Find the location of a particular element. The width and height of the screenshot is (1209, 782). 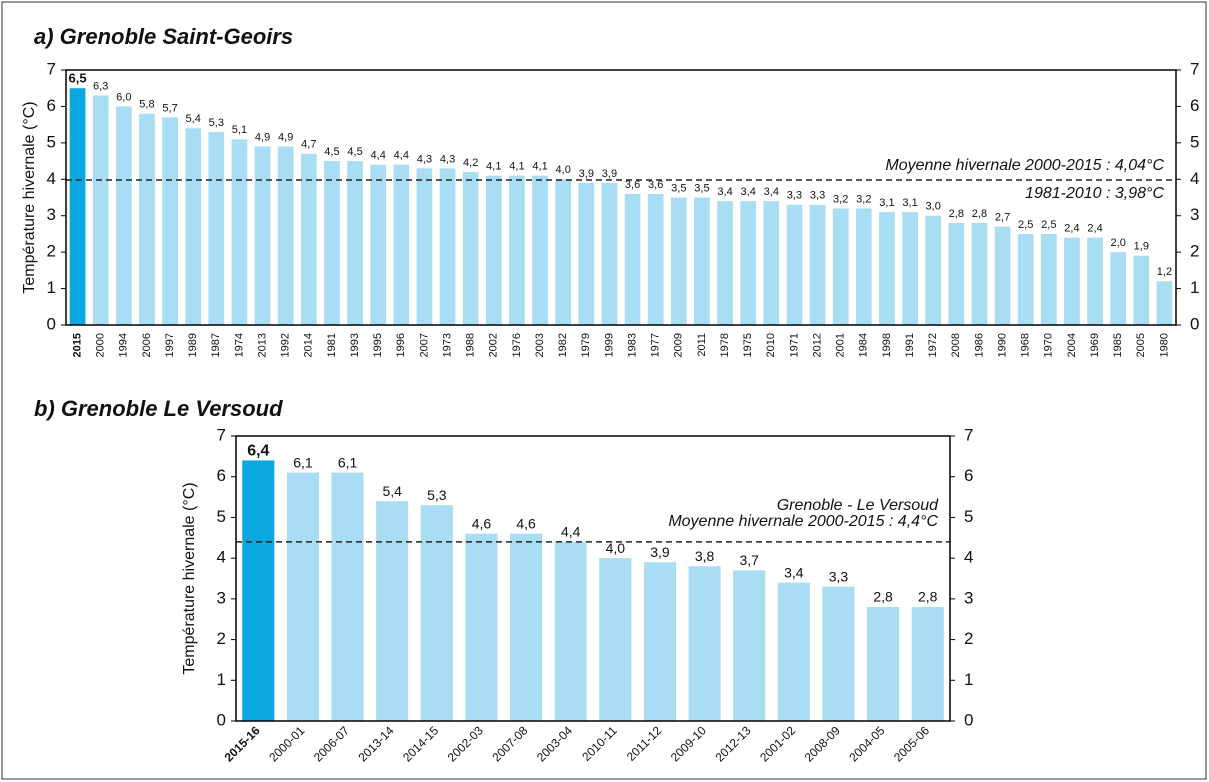

x-tick-label: 1988 is located at coordinates (471, 345).